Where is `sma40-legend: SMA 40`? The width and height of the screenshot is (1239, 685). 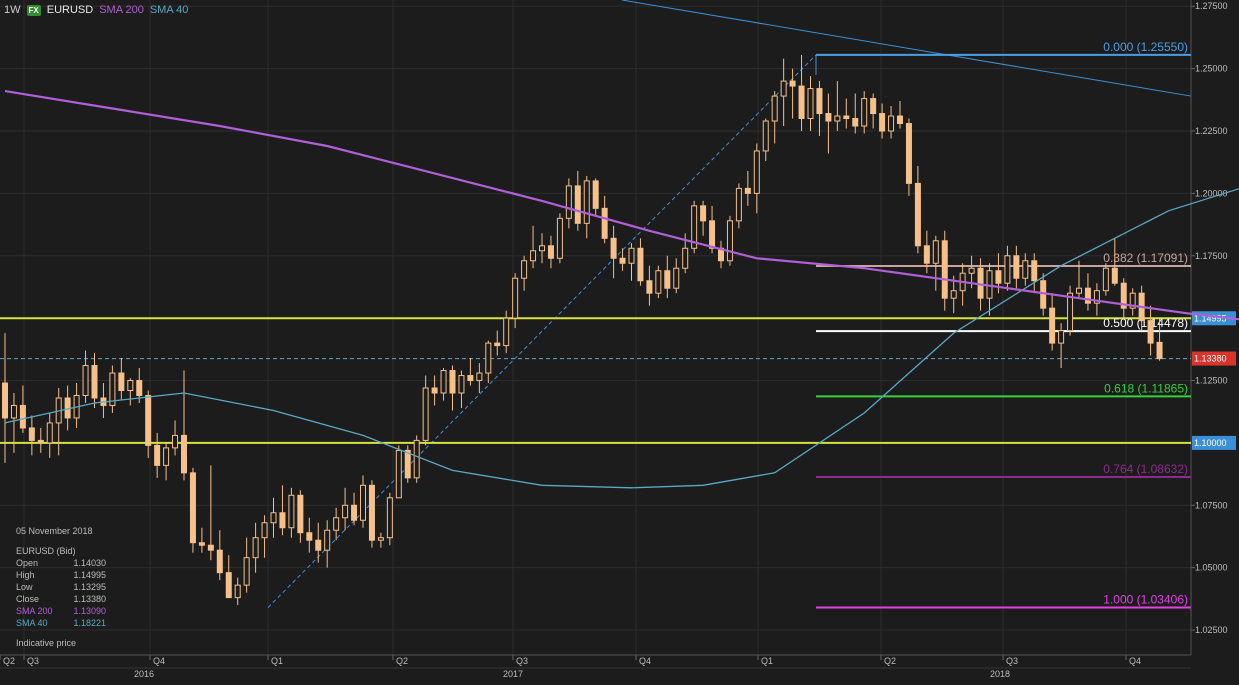 sma40-legend: SMA 40 is located at coordinates (169, 10).